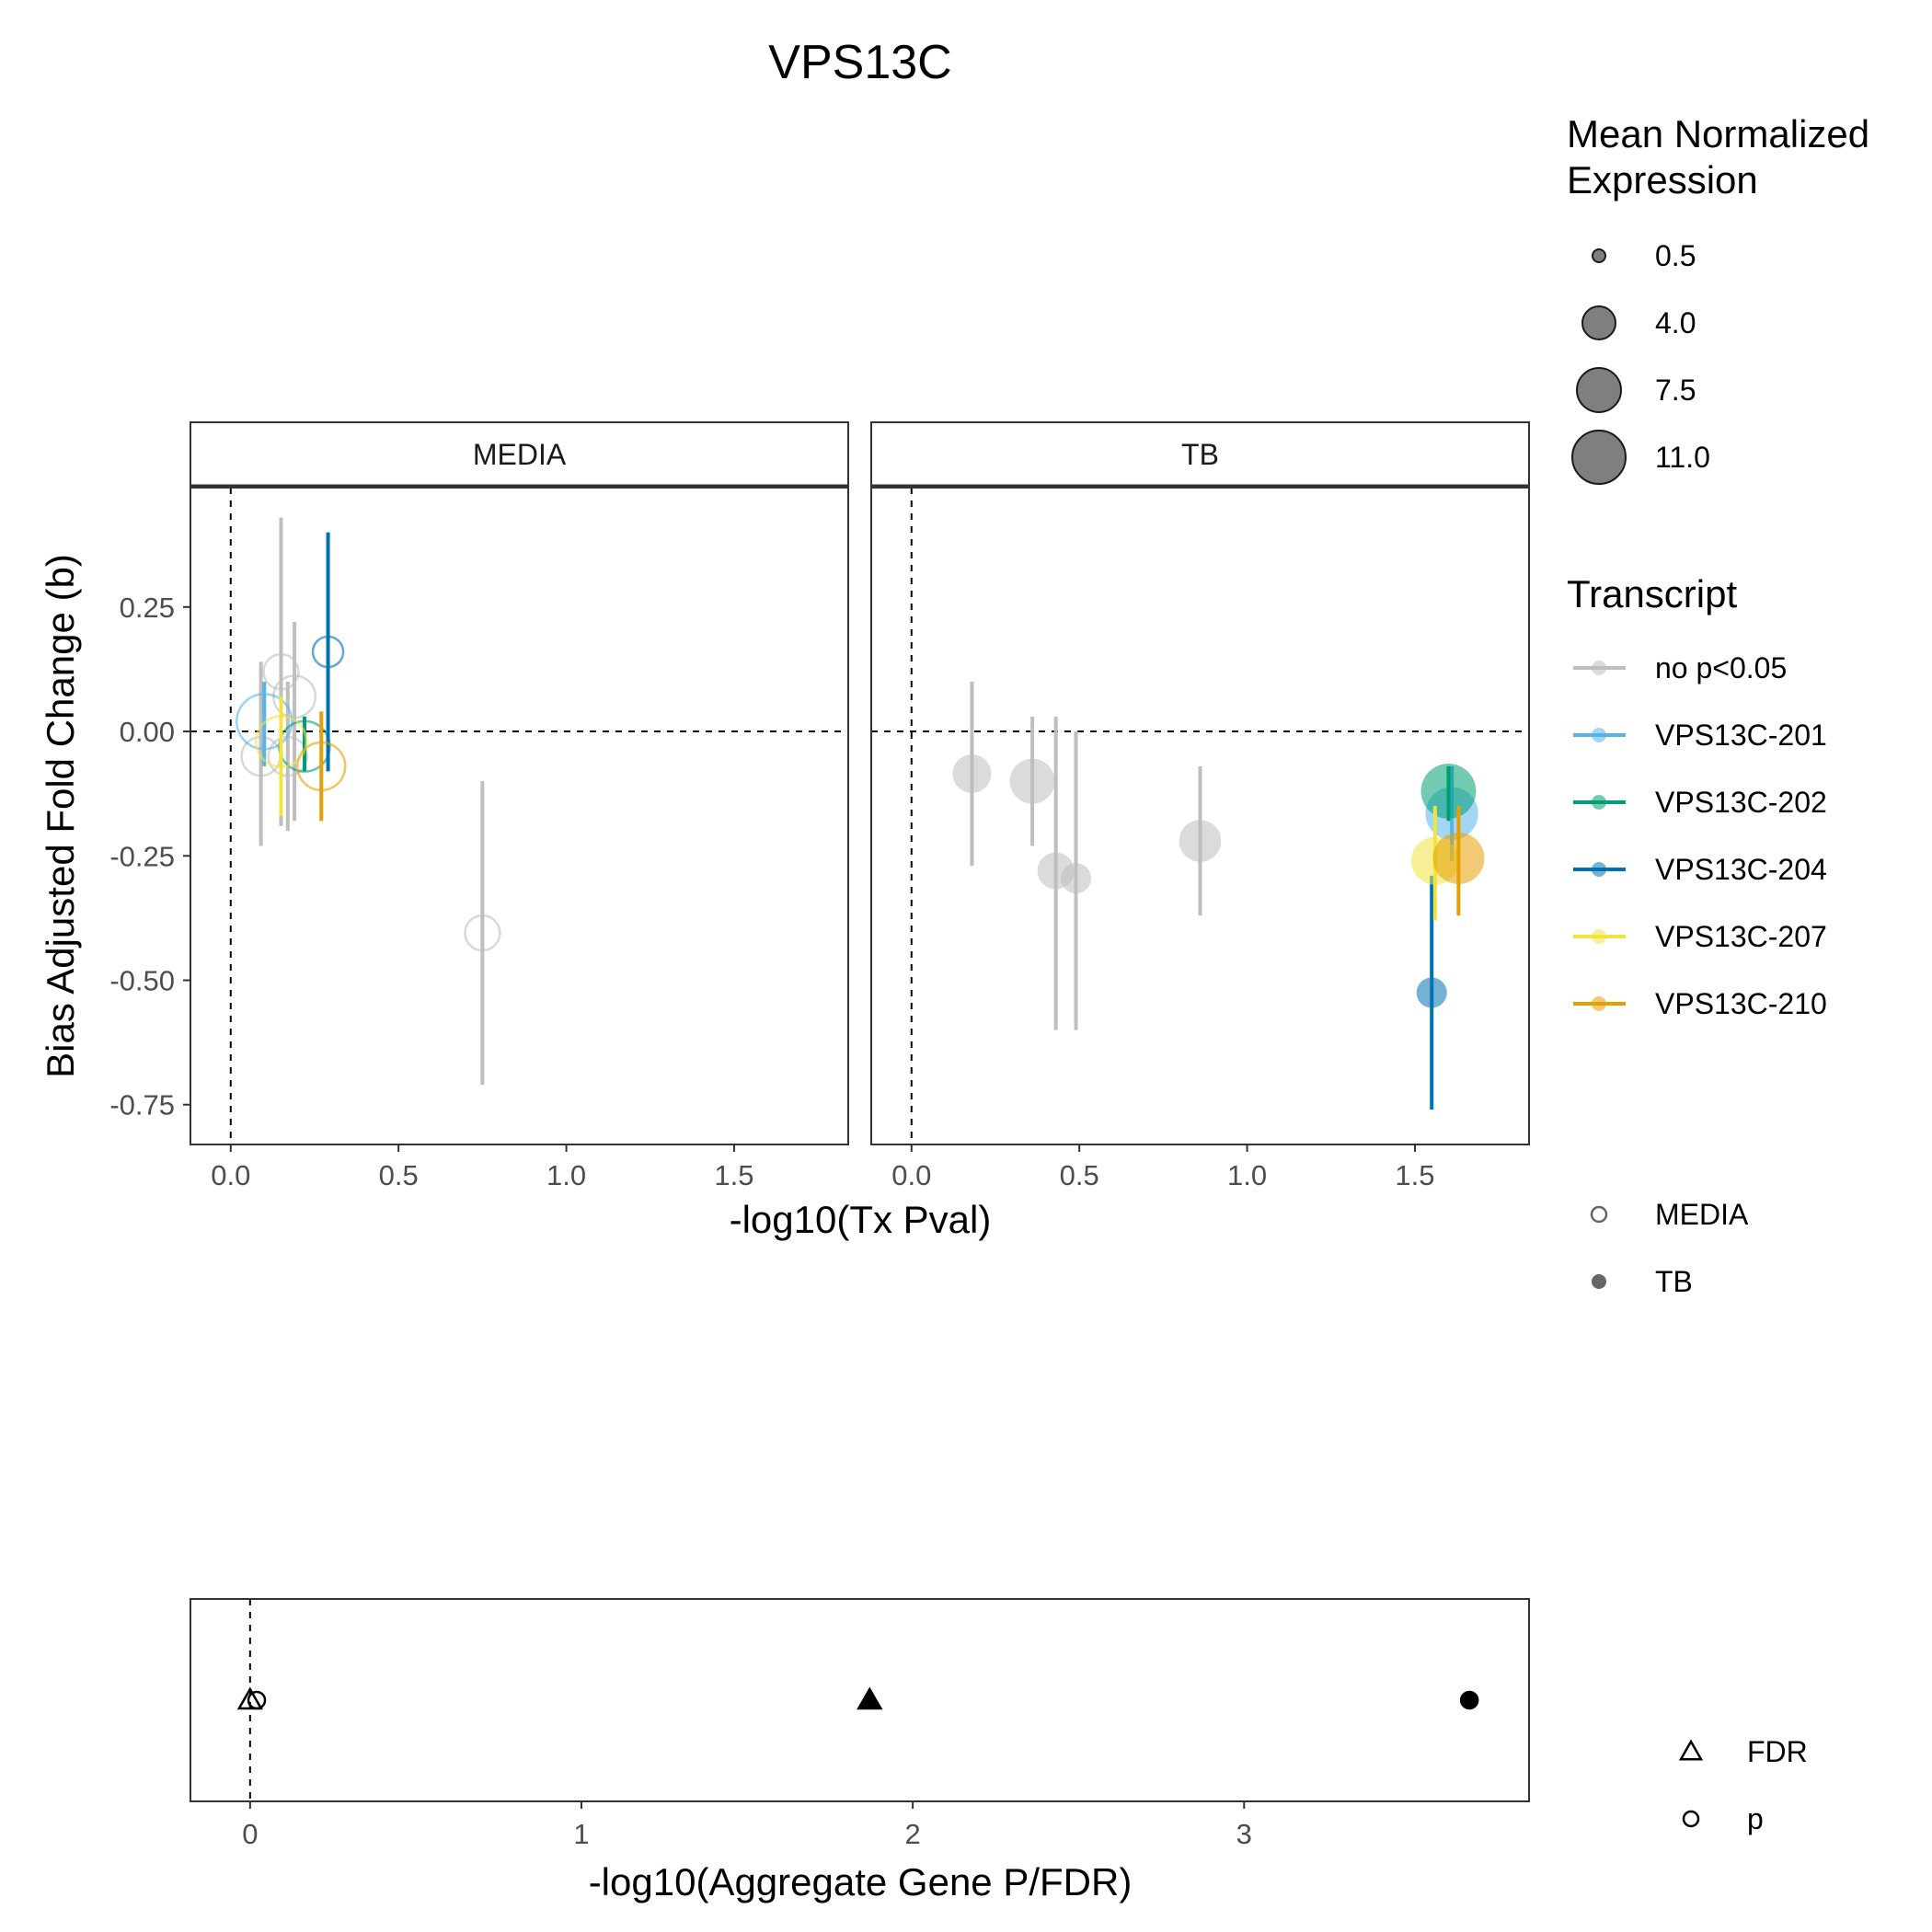 Image resolution: width=1932 pixels, height=1932 pixels. What do you see at coordinates (1755, 1818) in the screenshot?
I see `stat-legend-label: p` at bounding box center [1755, 1818].